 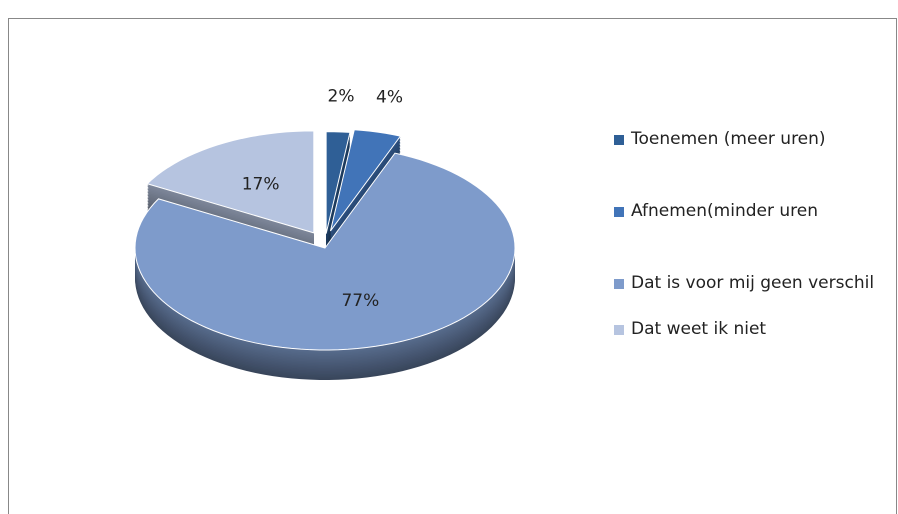 I want to click on legend-item: Dat weet ik niet, so click(x=747, y=329).